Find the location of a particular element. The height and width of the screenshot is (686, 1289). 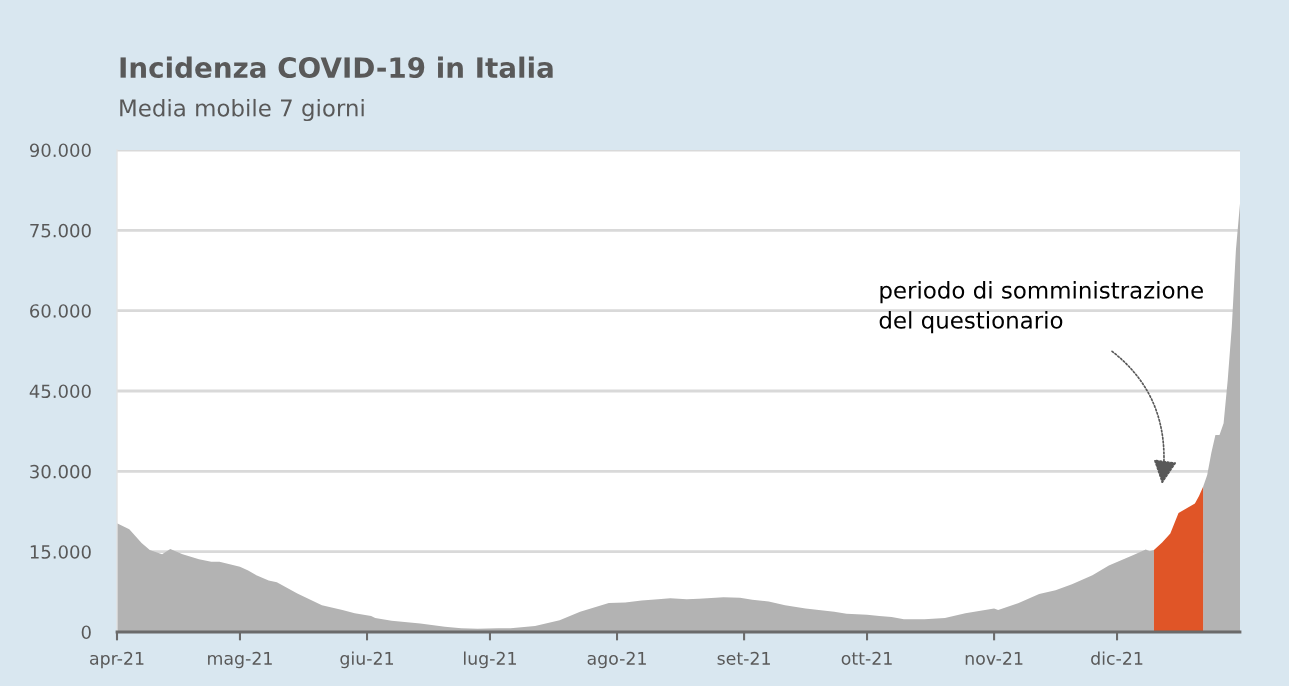

x-tick-label: apr-21 is located at coordinates (117, 660).